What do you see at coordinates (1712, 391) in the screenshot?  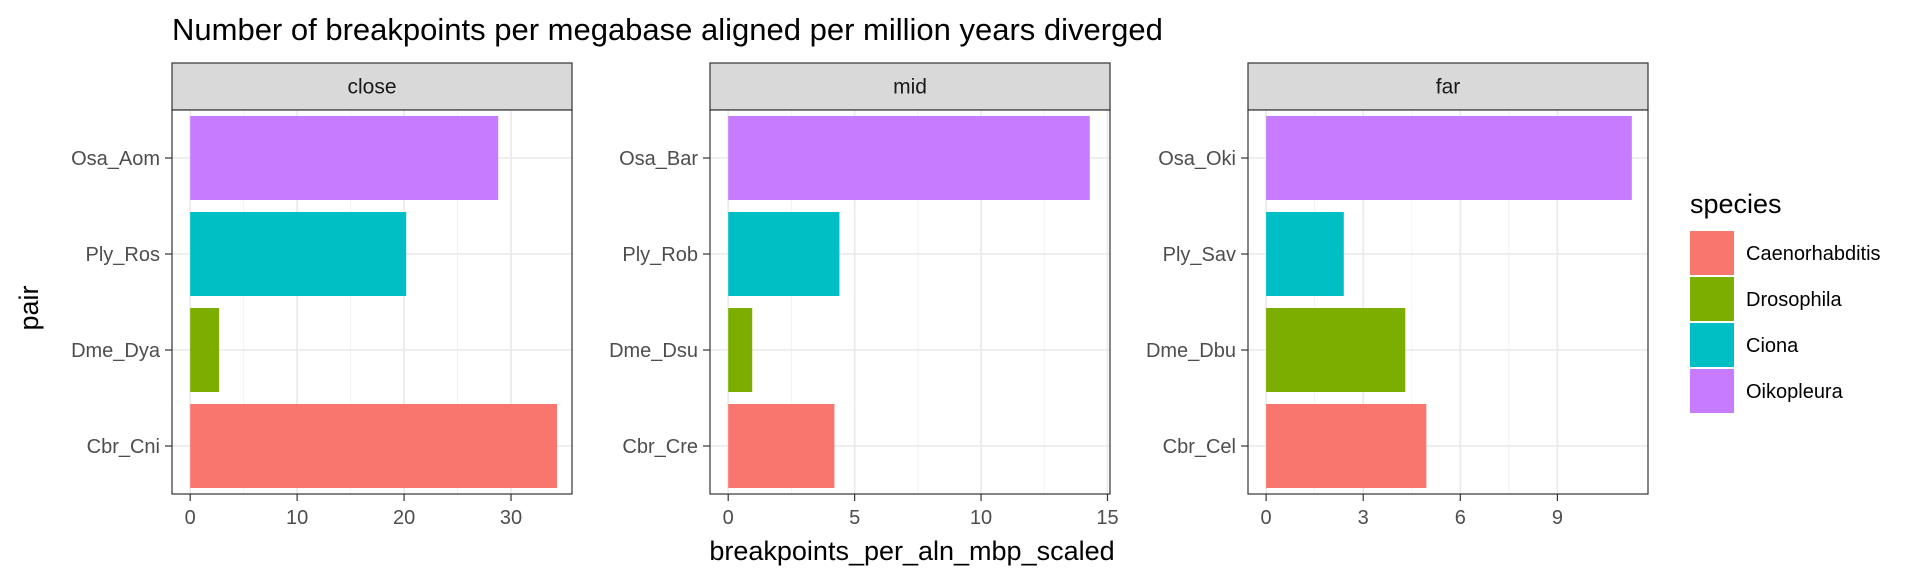 I see `legend-key-oikopleura` at bounding box center [1712, 391].